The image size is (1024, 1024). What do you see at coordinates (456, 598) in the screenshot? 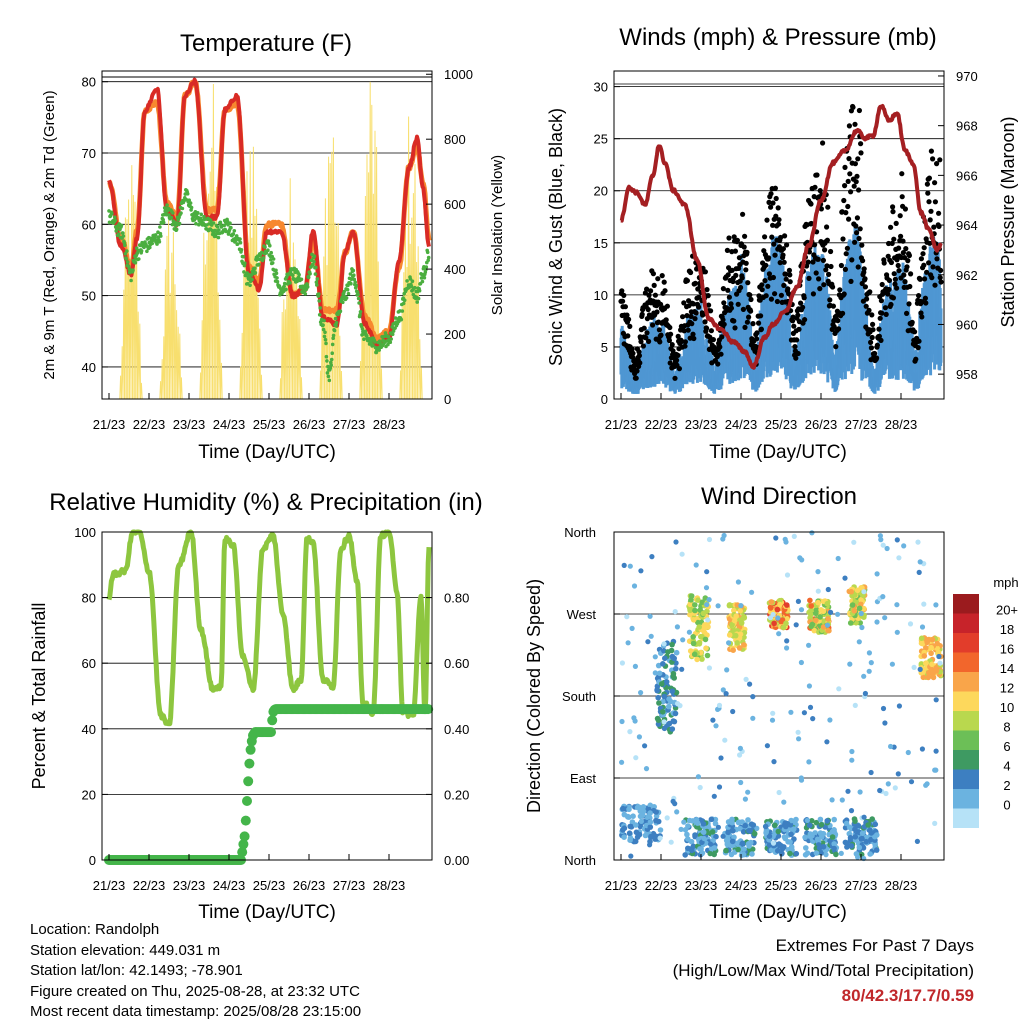
I see `y-right-tick-label: 0.80` at bounding box center [456, 598].